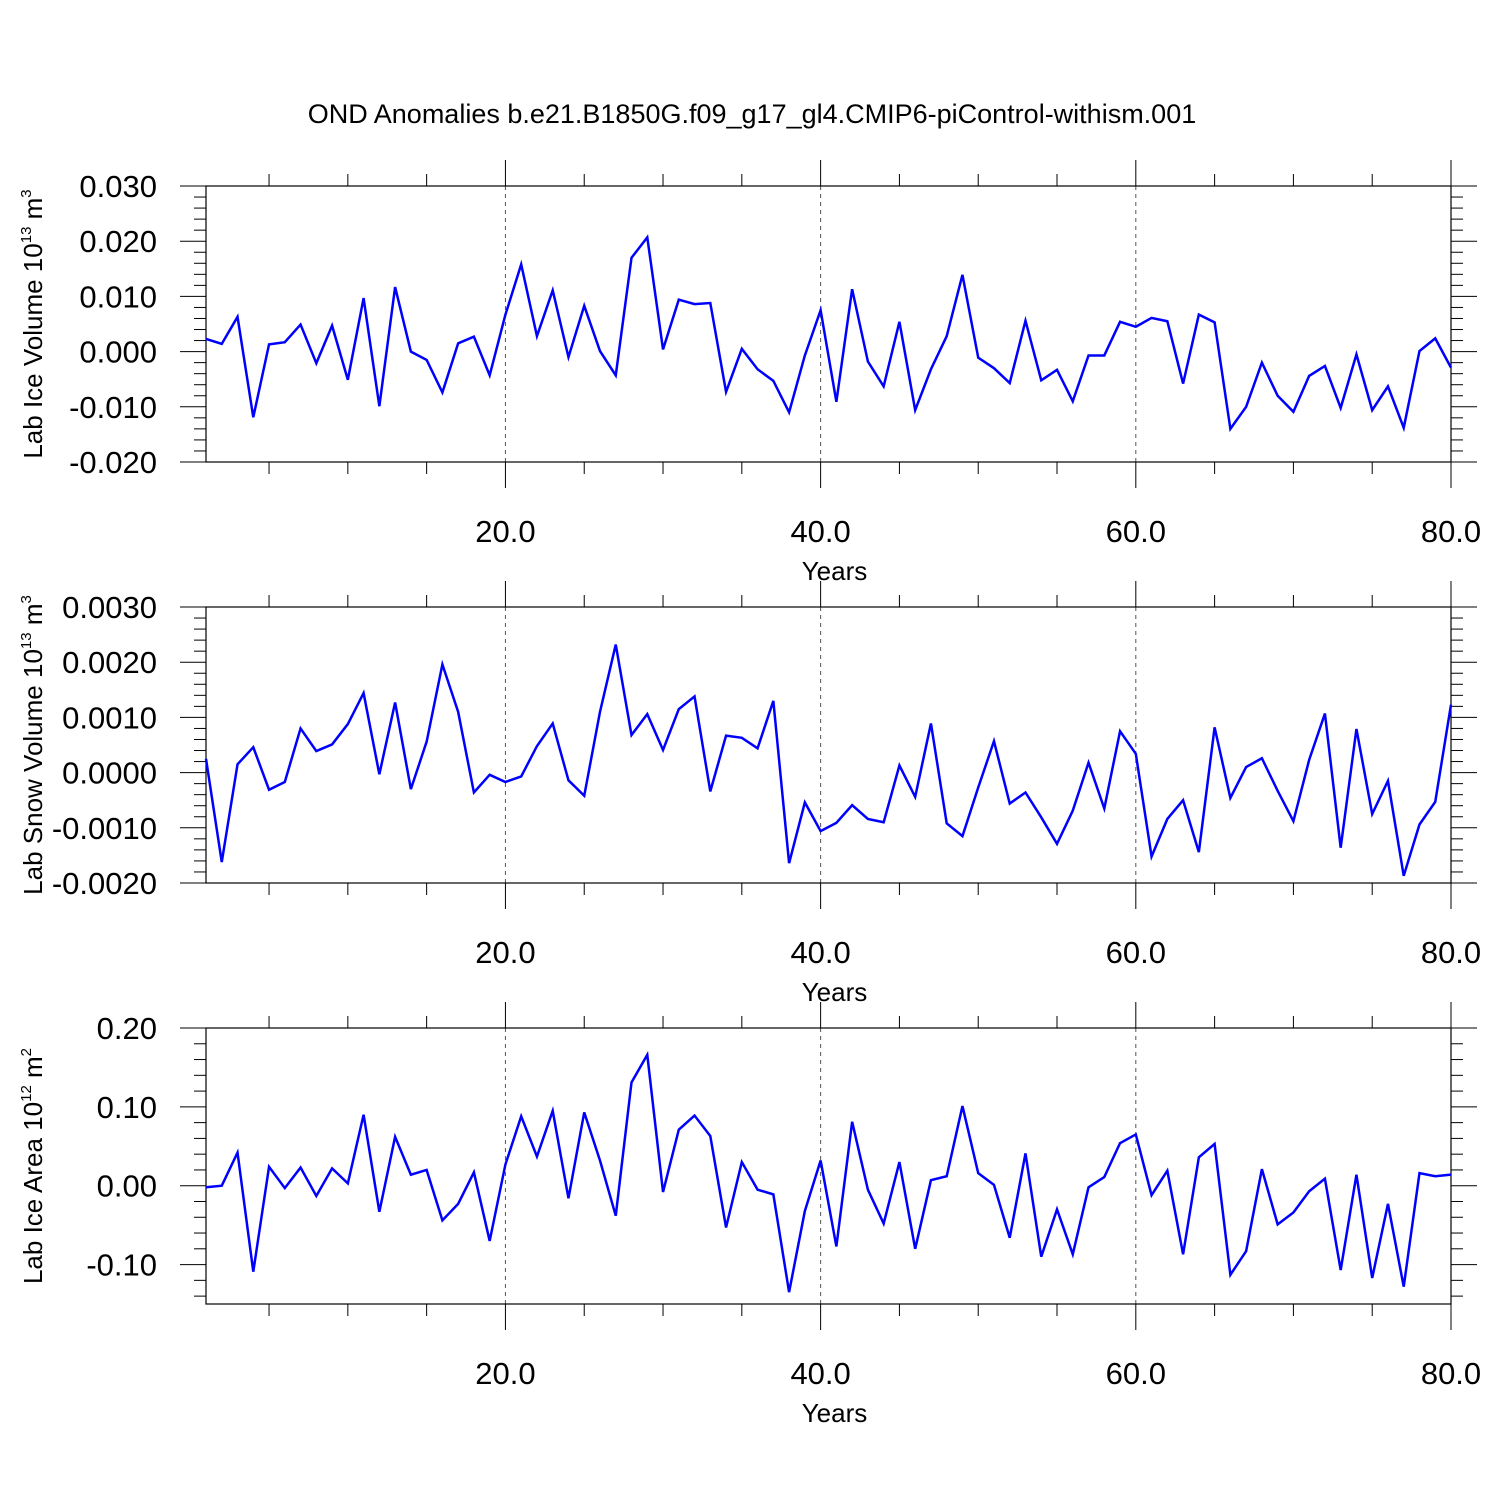 The height and width of the screenshot is (1500, 1500). I want to click on y-tick-label: -0.020, so click(113, 462).